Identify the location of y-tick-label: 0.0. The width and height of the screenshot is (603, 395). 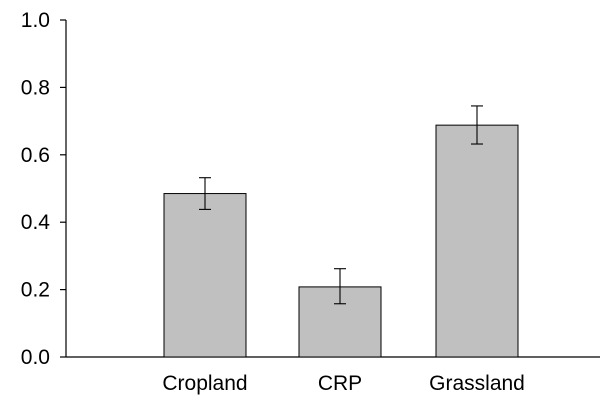
(35, 357).